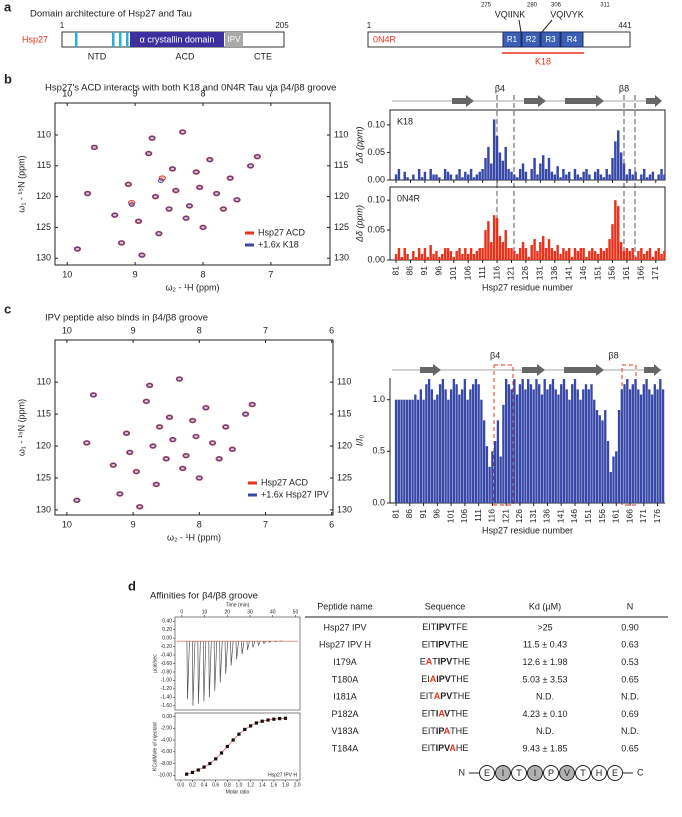 The width and height of the screenshot is (682, 817). Describe the element at coordinates (296, 612) in the screenshot. I see `x-tick-label: 50` at that location.